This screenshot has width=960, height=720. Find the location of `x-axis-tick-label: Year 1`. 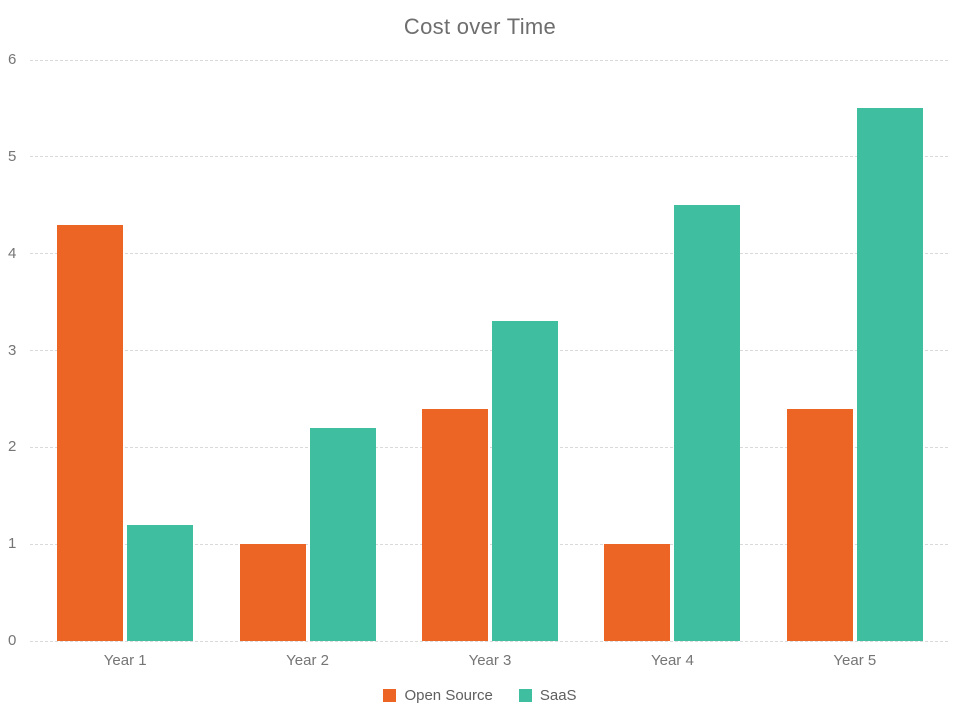

x-axis-tick-label: Year 1 is located at coordinates (125, 660).